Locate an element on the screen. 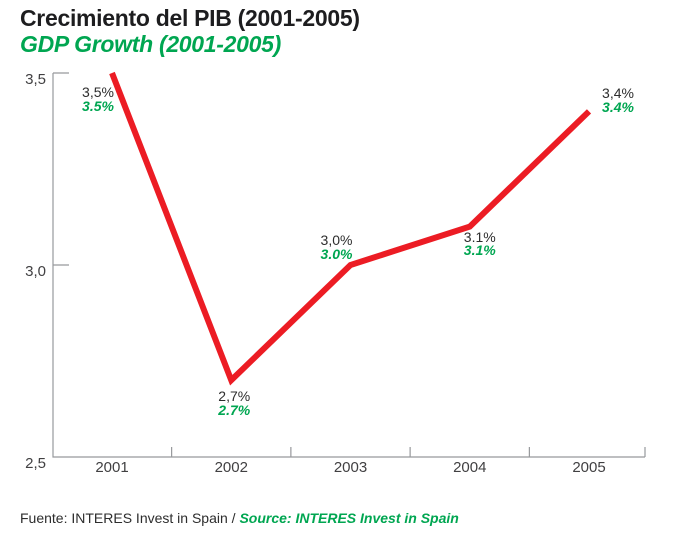 This screenshot has height=541, width=695. x-axis-year-label: 2003 is located at coordinates (350, 467).